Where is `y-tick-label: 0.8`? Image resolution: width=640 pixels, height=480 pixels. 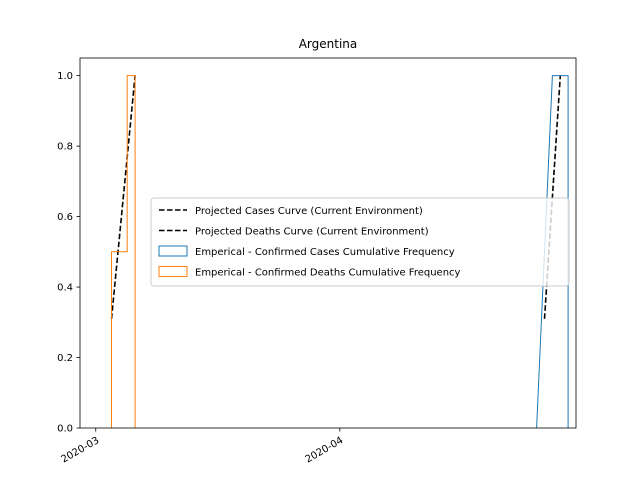 y-tick-label: 0.8 is located at coordinates (65, 147).